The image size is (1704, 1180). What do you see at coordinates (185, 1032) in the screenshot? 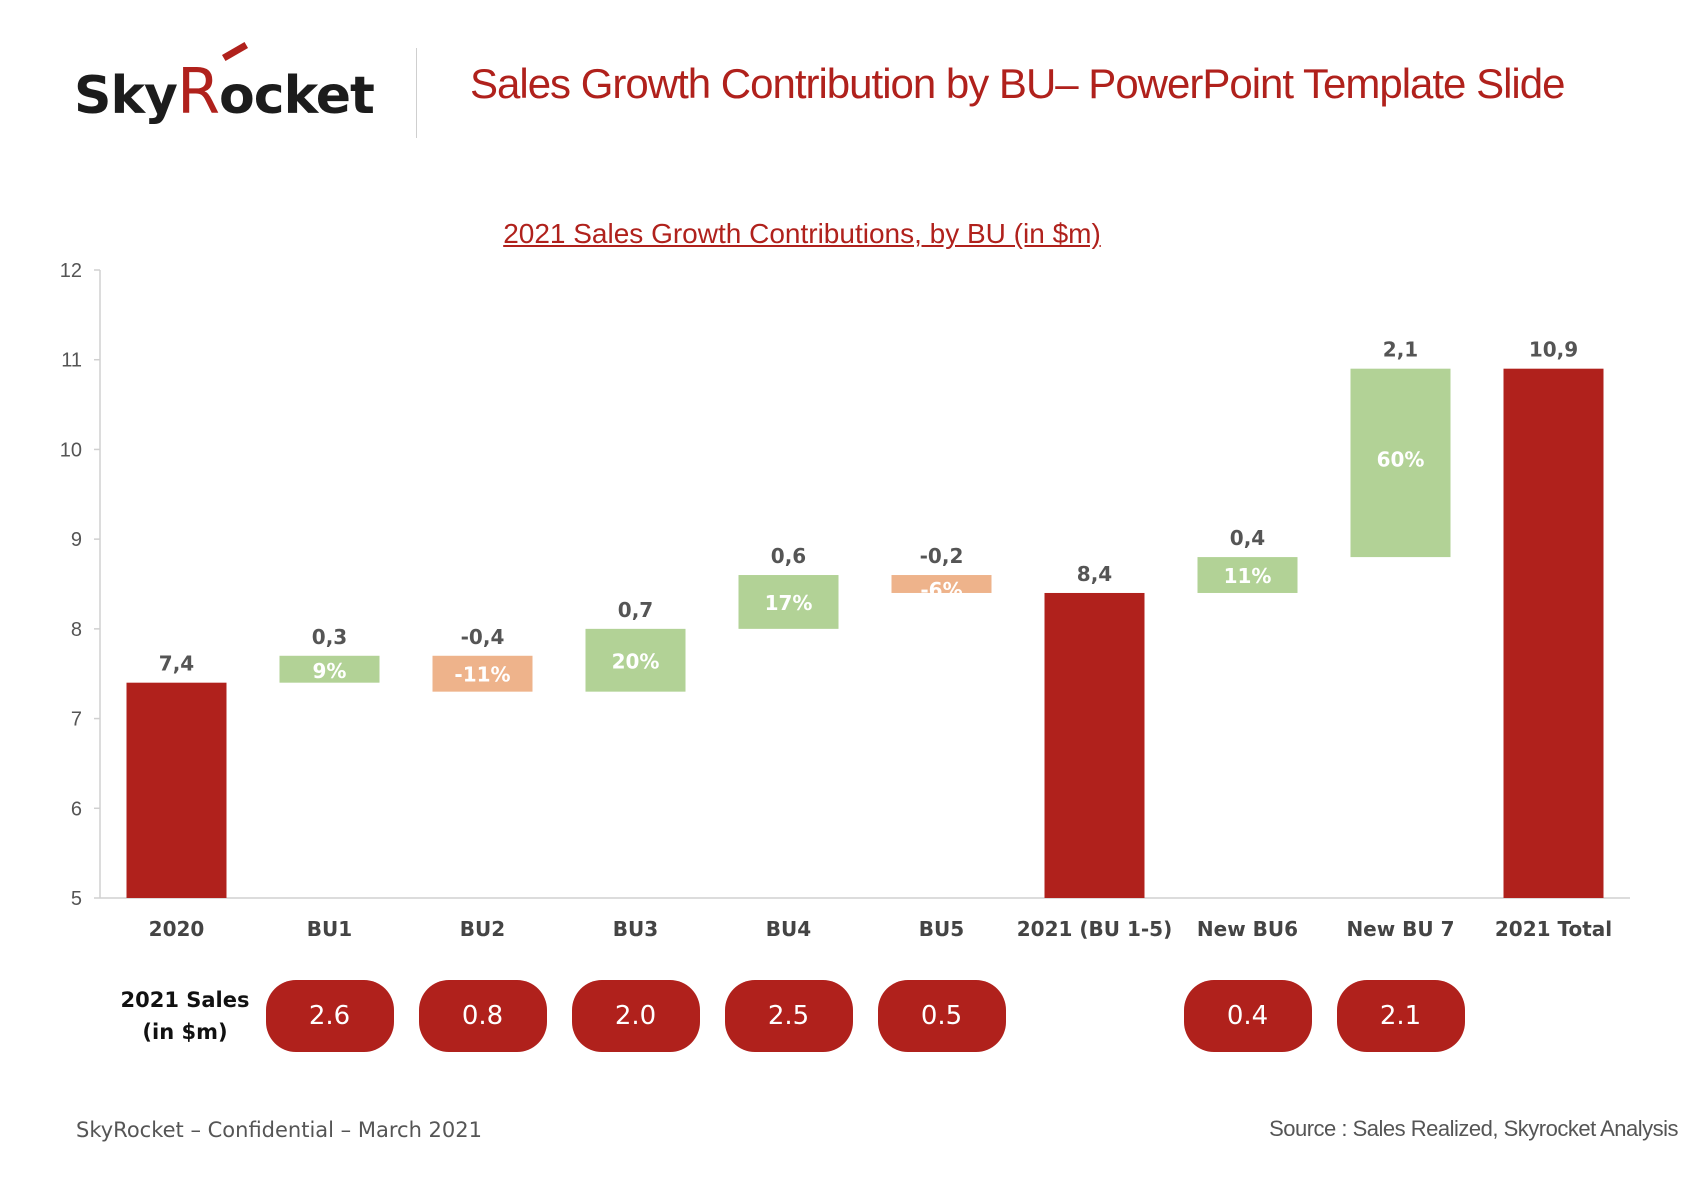
I see `sales-row-label-line2: (in $m)` at bounding box center [185, 1032].